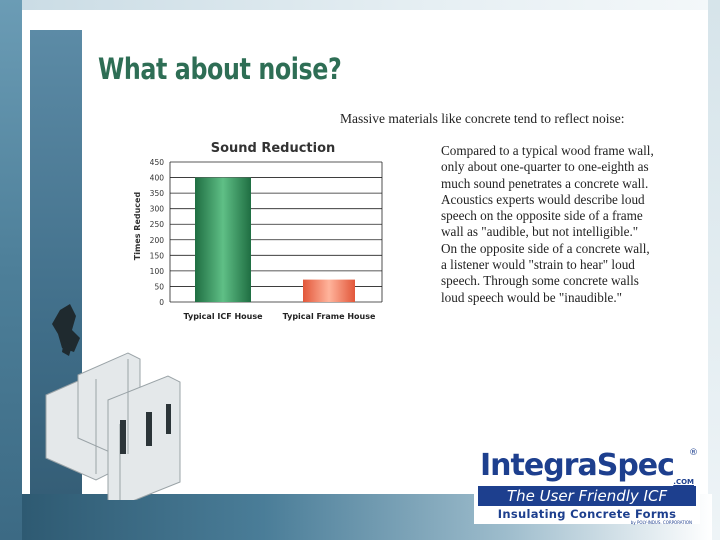  What do you see at coordinates (275, 239) in the screenshot?
I see `bars` at bounding box center [275, 239].